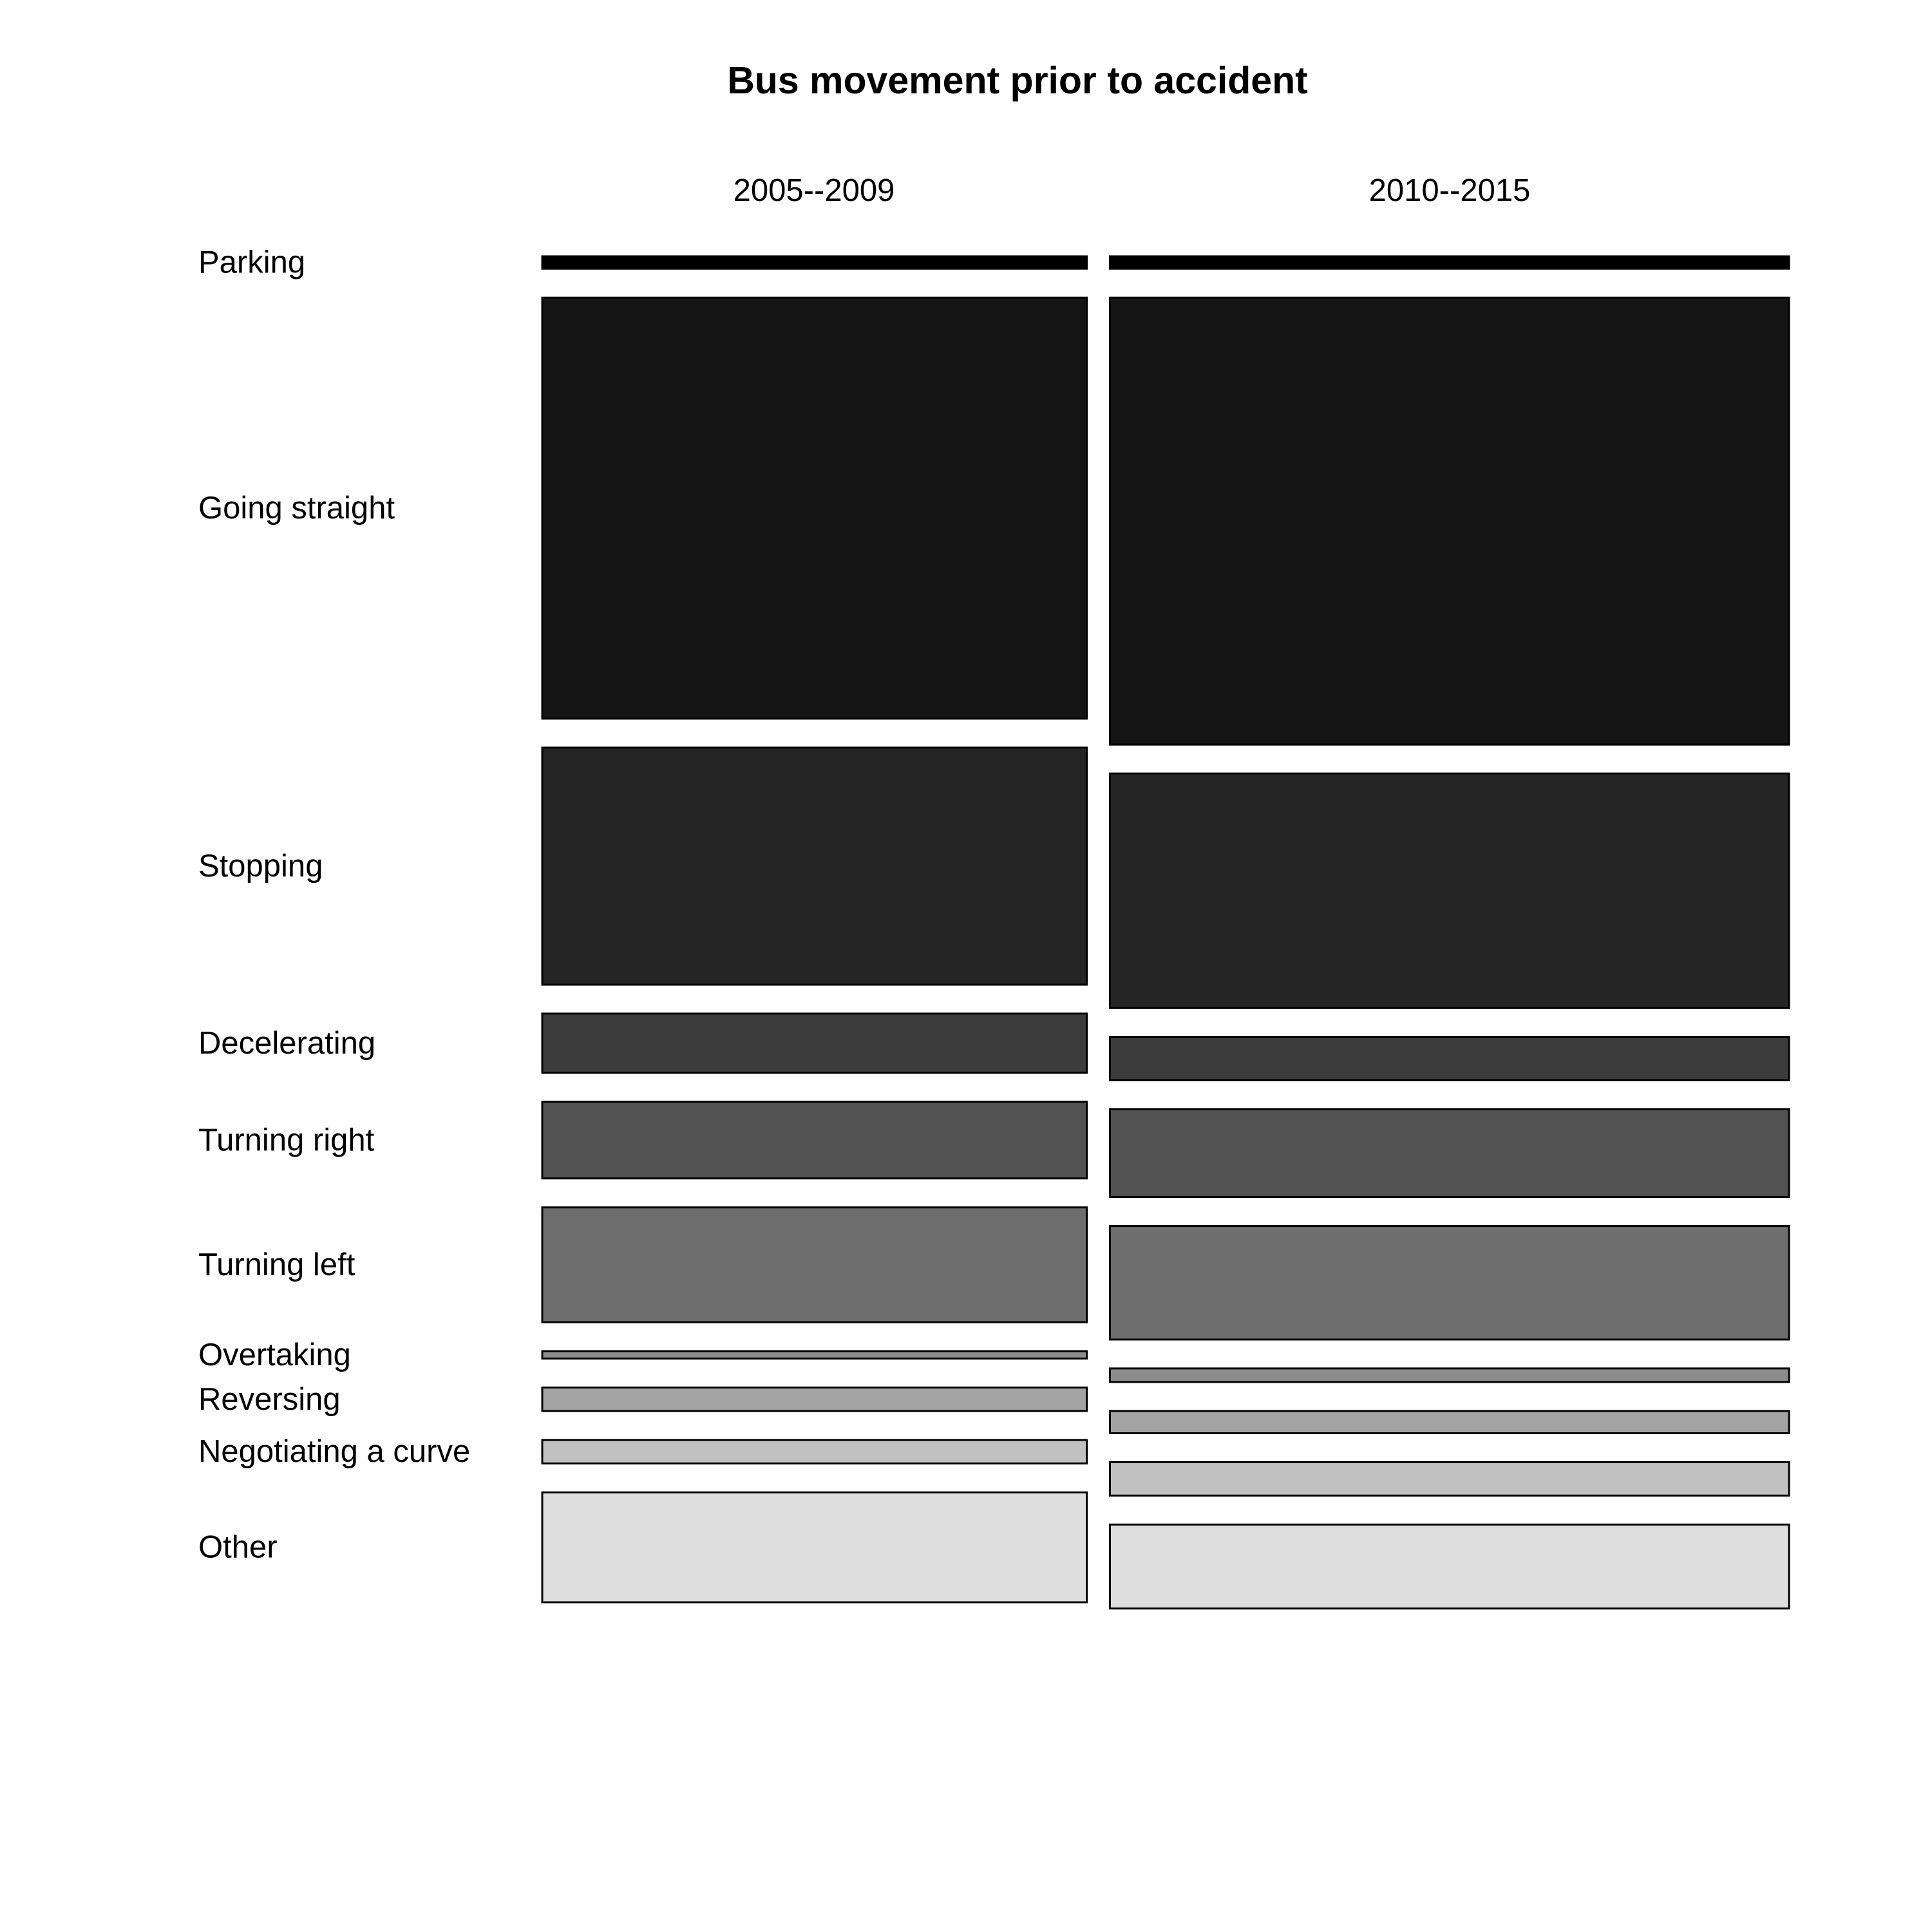  I want to click on tile-2010-2015-negotiating-a-curve, so click(1449, 1479).